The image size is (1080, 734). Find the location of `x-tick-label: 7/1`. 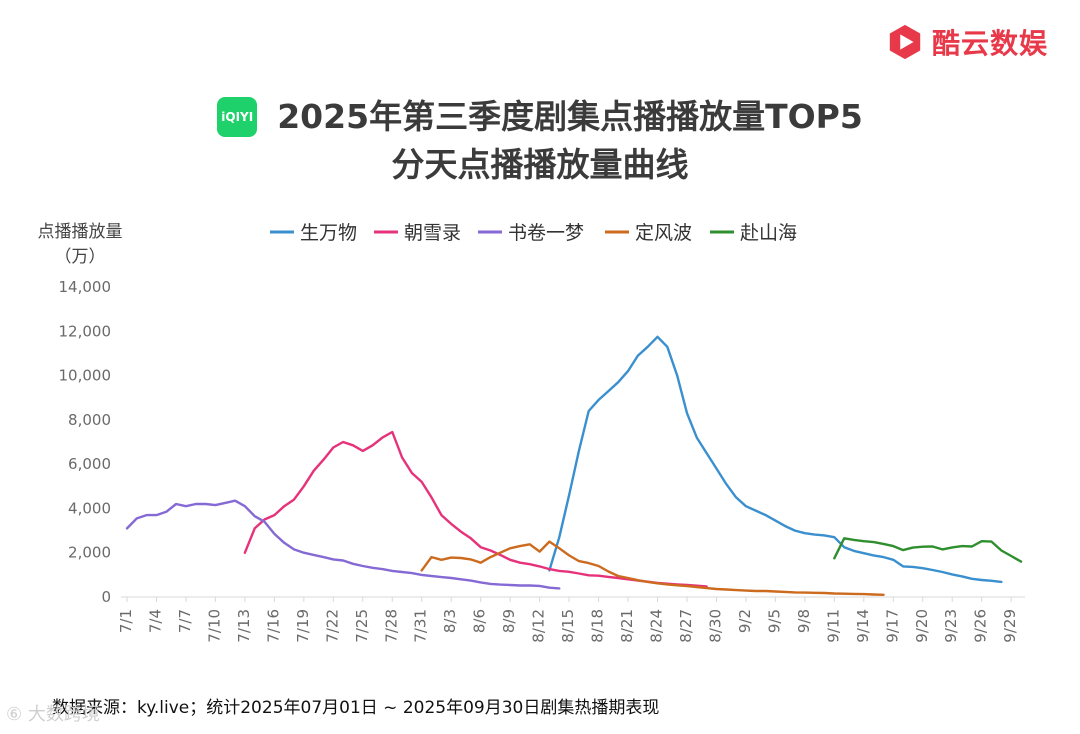

x-tick-label: 7/1 is located at coordinates (126, 621).